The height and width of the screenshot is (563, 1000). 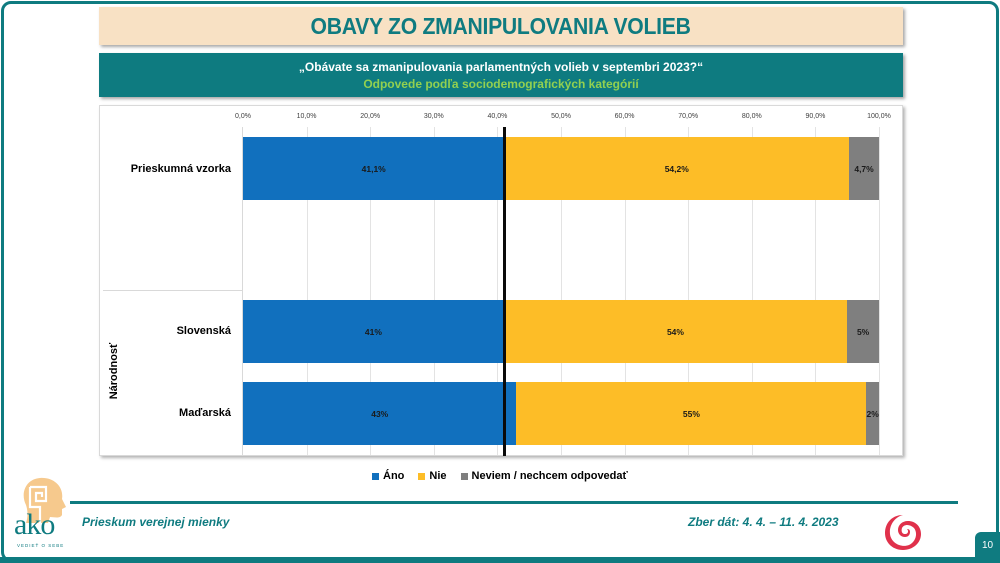 What do you see at coordinates (203, 331) in the screenshot?
I see `category-label-slovak: Slovenská` at bounding box center [203, 331].